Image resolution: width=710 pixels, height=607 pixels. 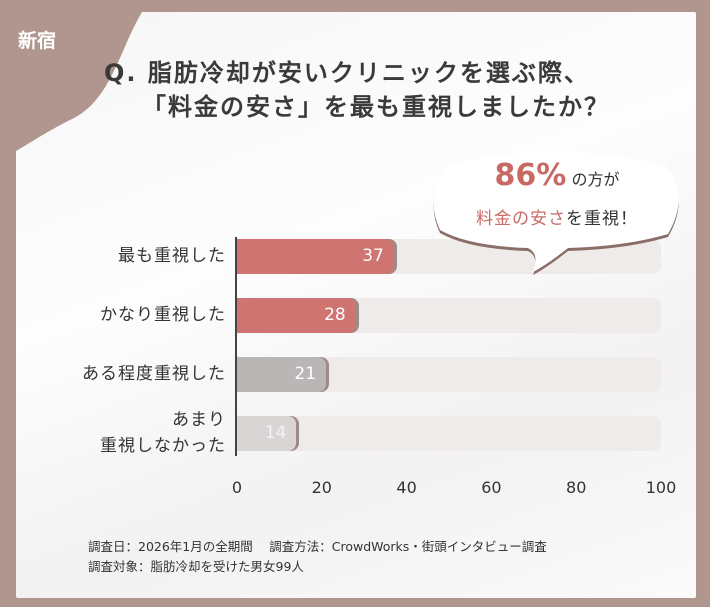 I want to click on callout-line1: 86% の方が, so click(x=557, y=175).